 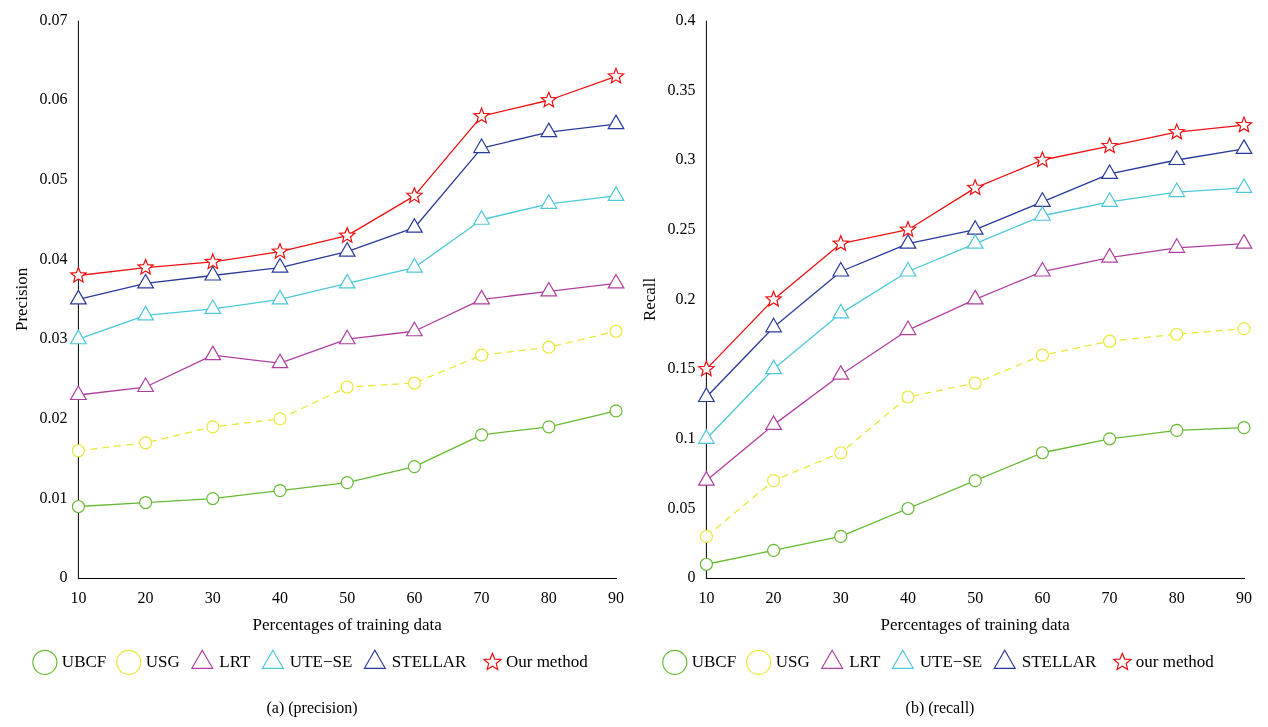 I want to click on y-tick-label: 0, so click(x=63, y=577).